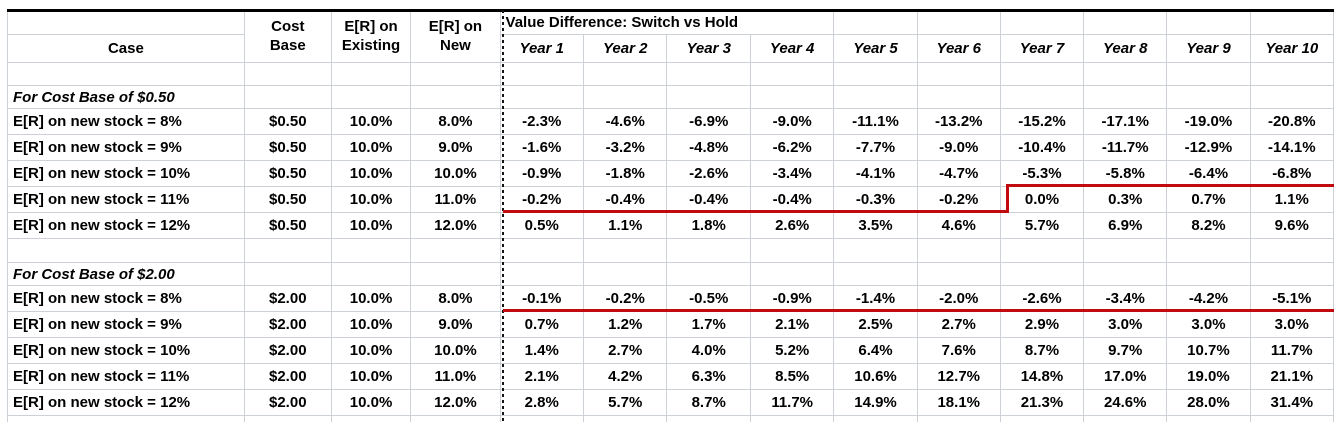 This screenshot has height=422, width=1334. Describe the element at coordinates (455, 376) in the screenshot. I see `er-new-cell: 11.0%` at that location.